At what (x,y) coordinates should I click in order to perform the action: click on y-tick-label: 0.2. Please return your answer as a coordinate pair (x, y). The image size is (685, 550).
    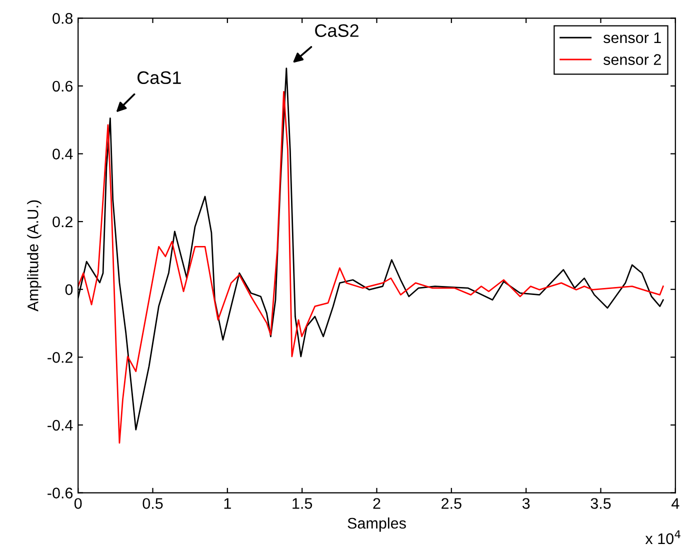
    Looking at the image, I should click on (62, 222).